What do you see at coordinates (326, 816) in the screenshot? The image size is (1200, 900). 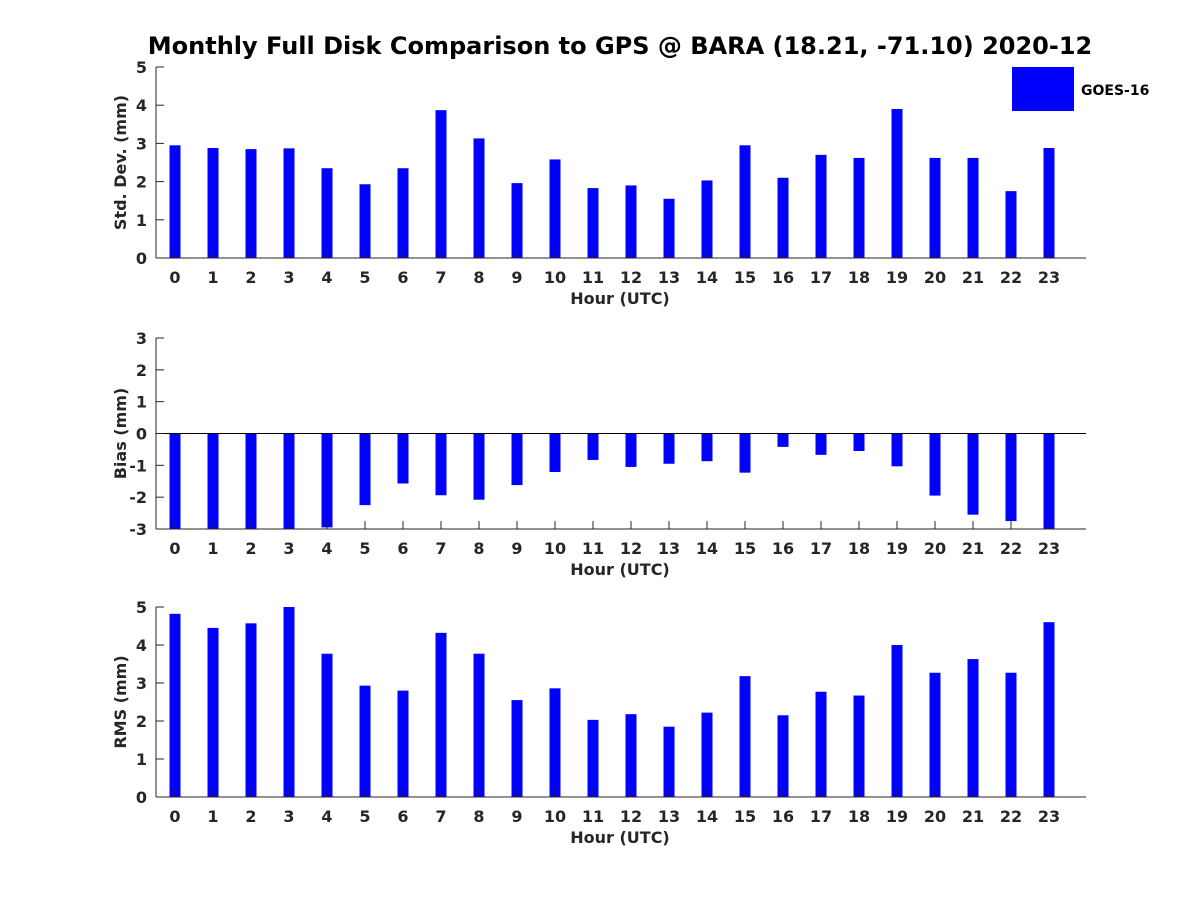 I see `rms-x-tick-label: 4` at bounding box center [326, 816].